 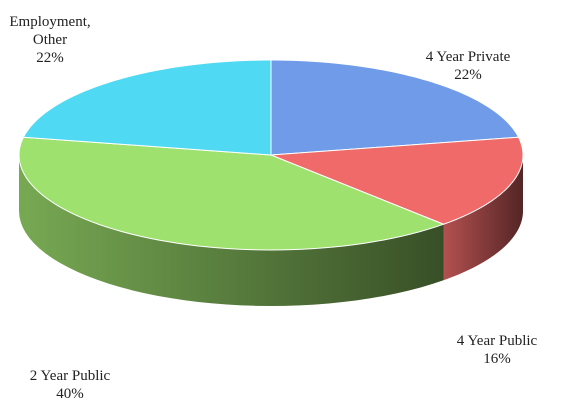 I want to click on category-label: 4 Year Private, so click(x=468, y=57).